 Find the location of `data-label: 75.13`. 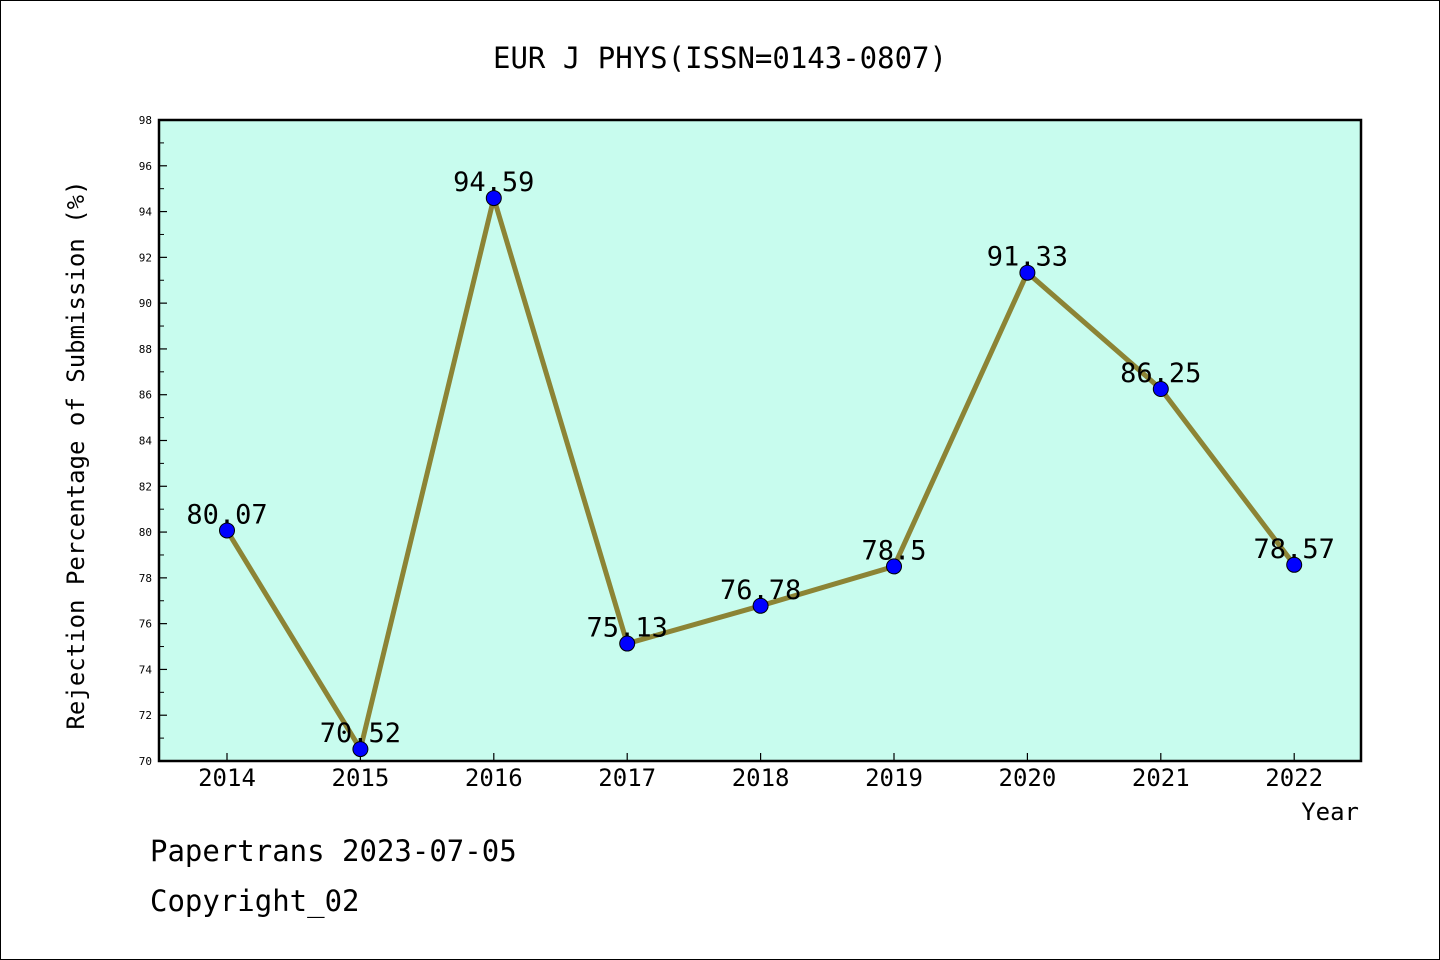

data-label: 75.13 is located at coordinates (627, 628).